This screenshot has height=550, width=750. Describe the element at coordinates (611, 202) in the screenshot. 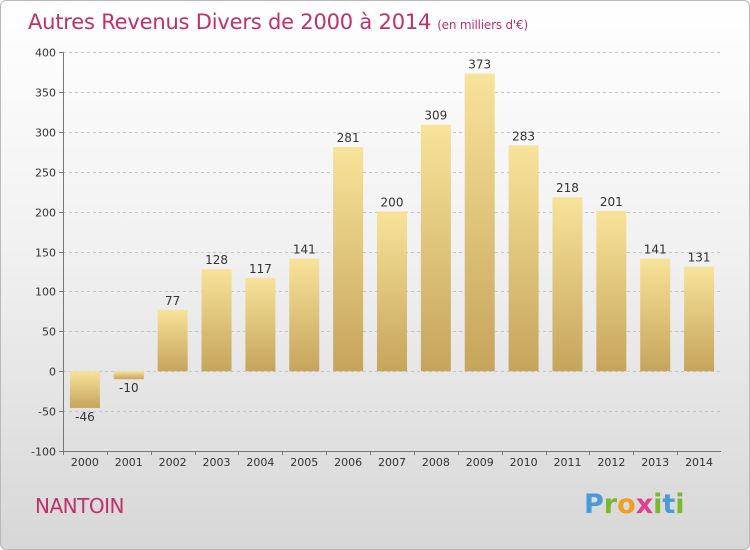

I see `value-label-2012: 201` at that location.